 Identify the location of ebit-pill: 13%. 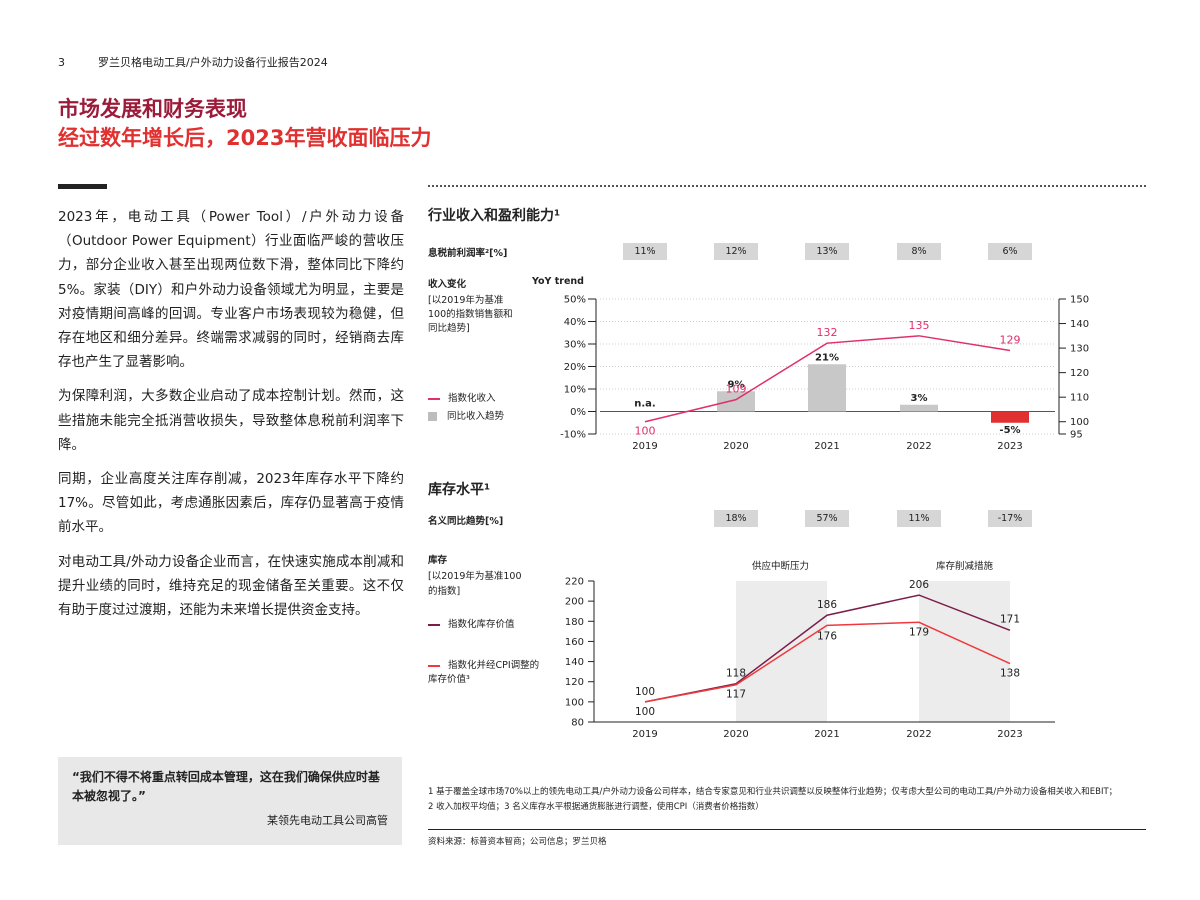
(827, 251).